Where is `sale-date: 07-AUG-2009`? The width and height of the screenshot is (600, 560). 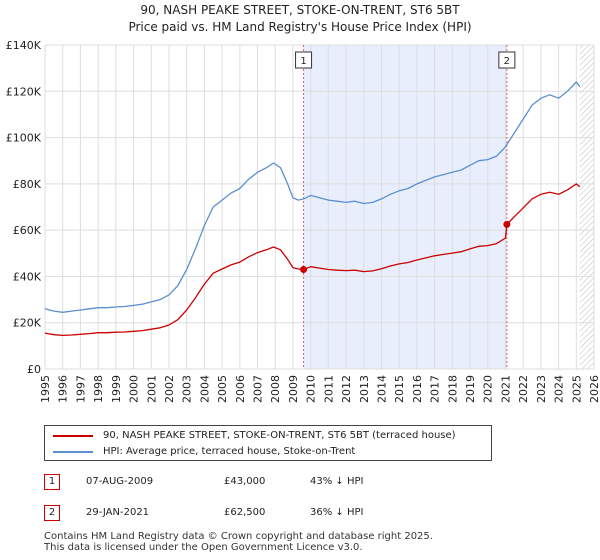
sale-date: 07-AUG-2009 is located at coordinates (120, 481).